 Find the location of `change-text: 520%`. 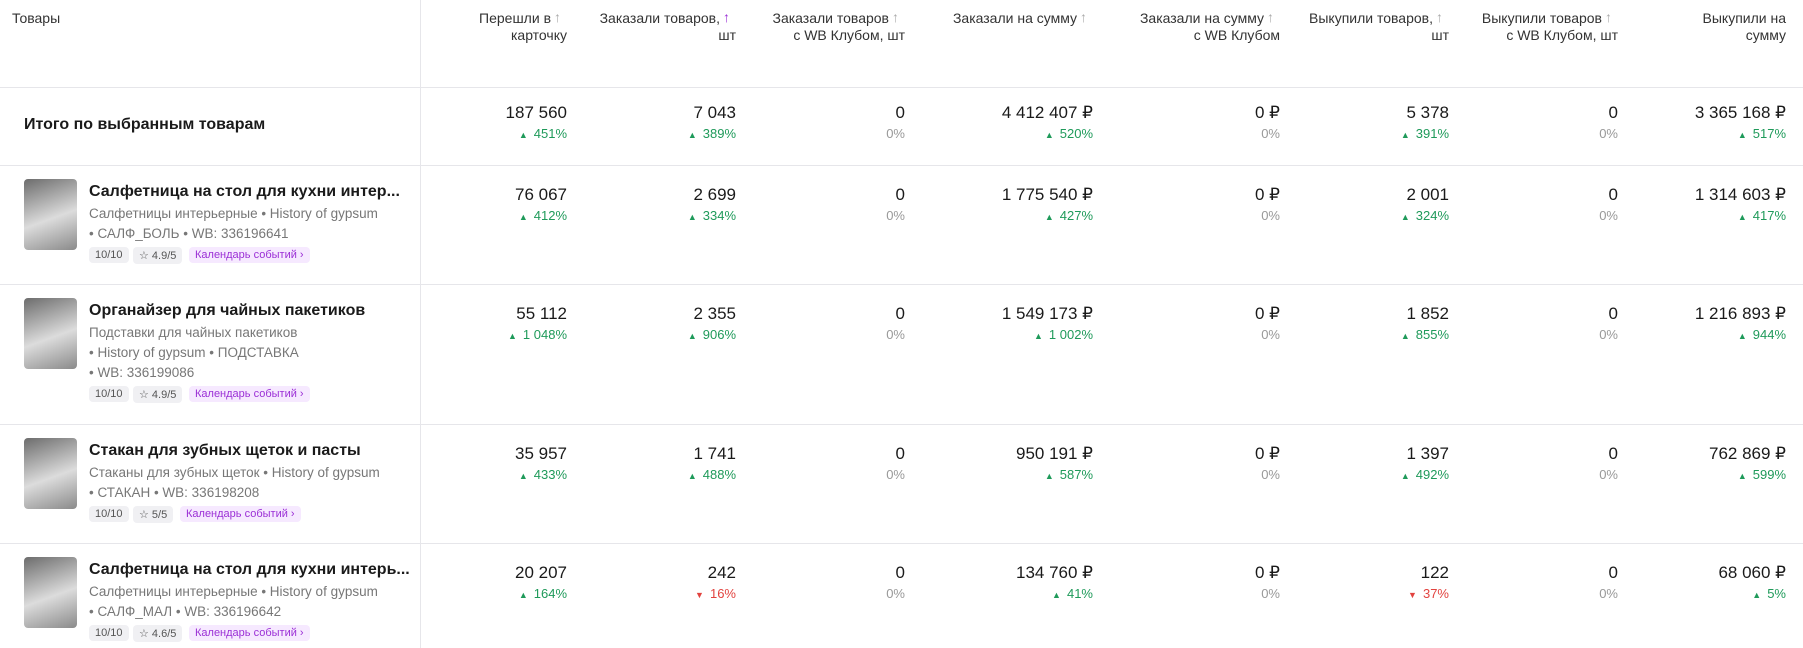

change-text: 520% is located at coordinates (1076, 133).